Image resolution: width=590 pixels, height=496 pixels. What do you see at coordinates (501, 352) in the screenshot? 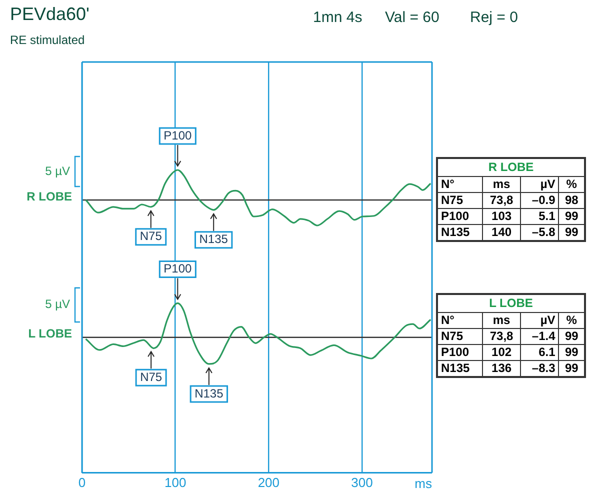
I see `text: 102` at bounding box center [501, 352].